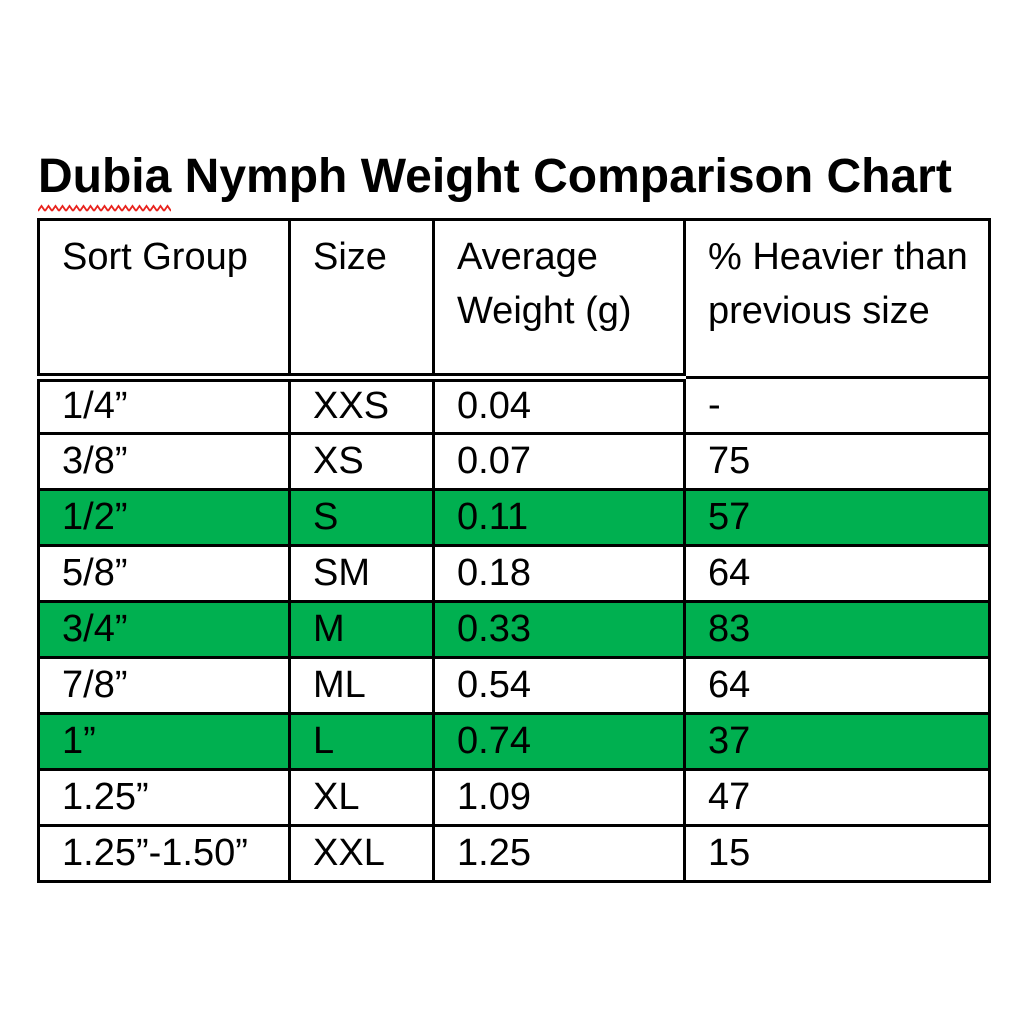 This screenshot has height=1024, width=1024. Describe the element at coordinates (559, 797) in the screenshot. I see `cell-average-weight: 1.09` at that location.